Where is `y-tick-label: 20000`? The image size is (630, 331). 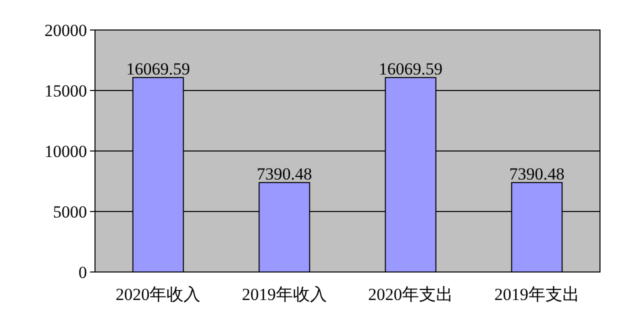 y-tick-label: 20000 is located at coordinates (65, 30).